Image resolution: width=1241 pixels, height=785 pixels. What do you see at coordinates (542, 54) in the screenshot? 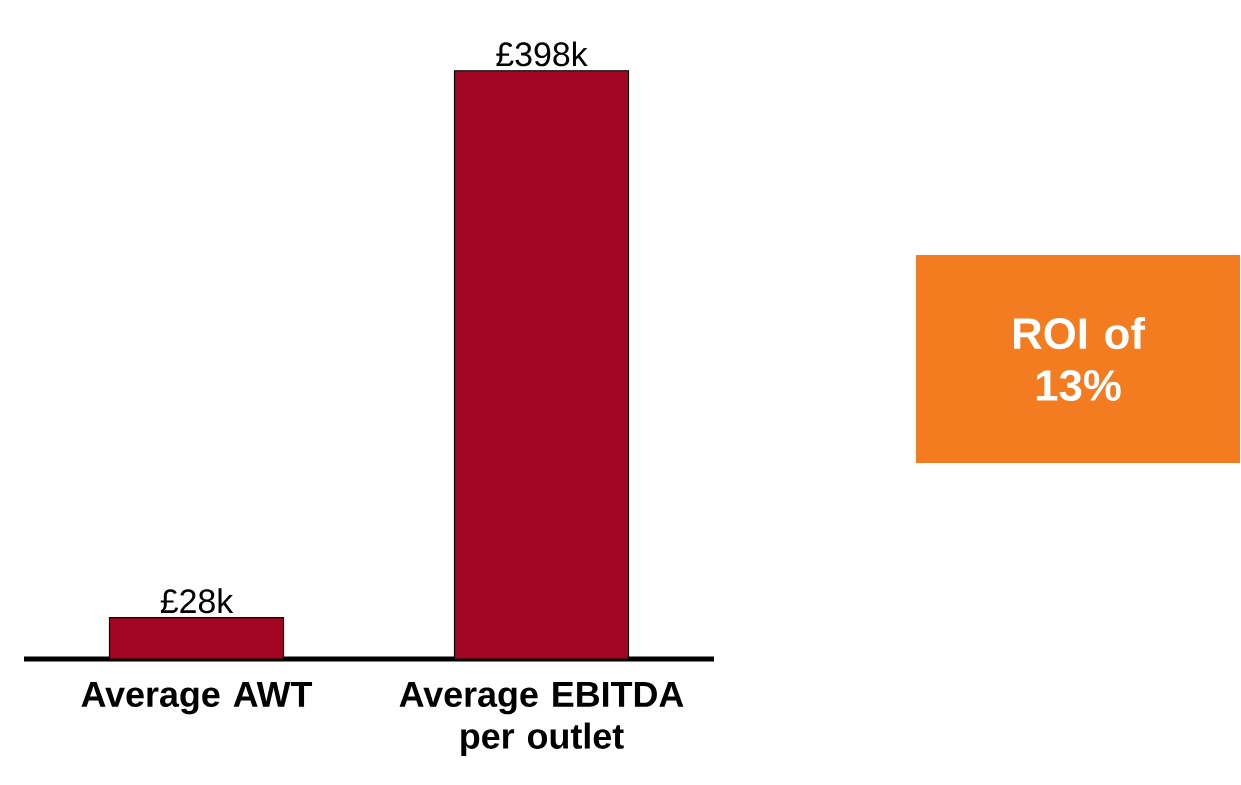
I see `data-label: £398k` at bounding box center [542, 54].